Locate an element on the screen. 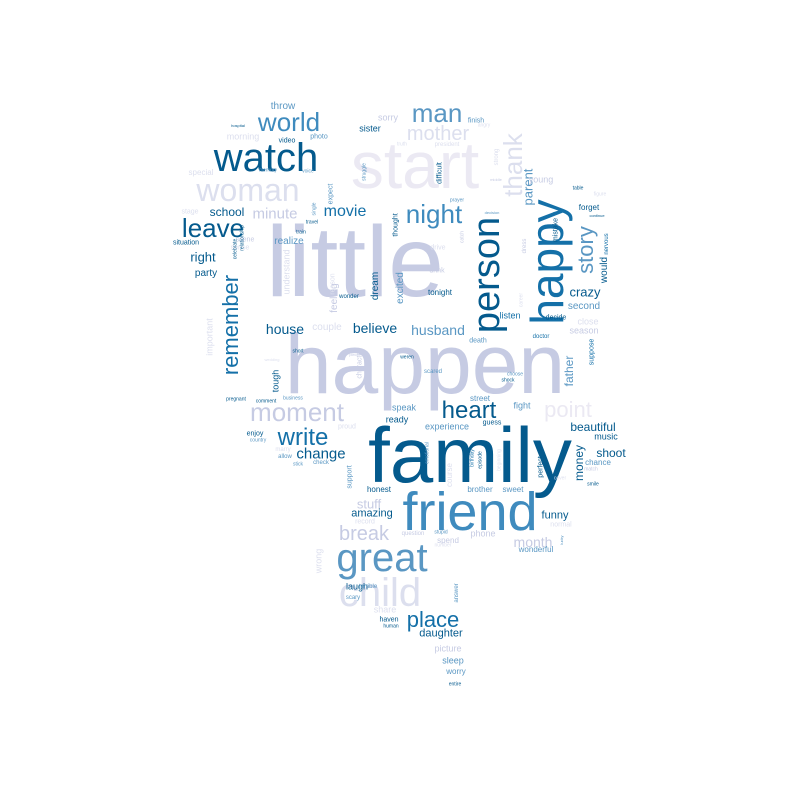  word: doctor is located at coordinates (541, 337).